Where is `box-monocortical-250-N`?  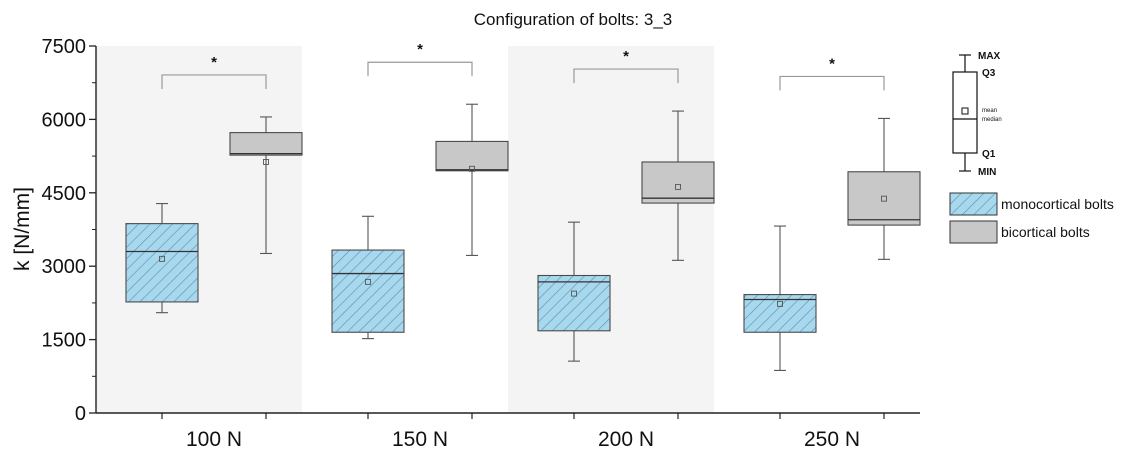 box-monocortical-250-N is located at coordinates (780, 298).